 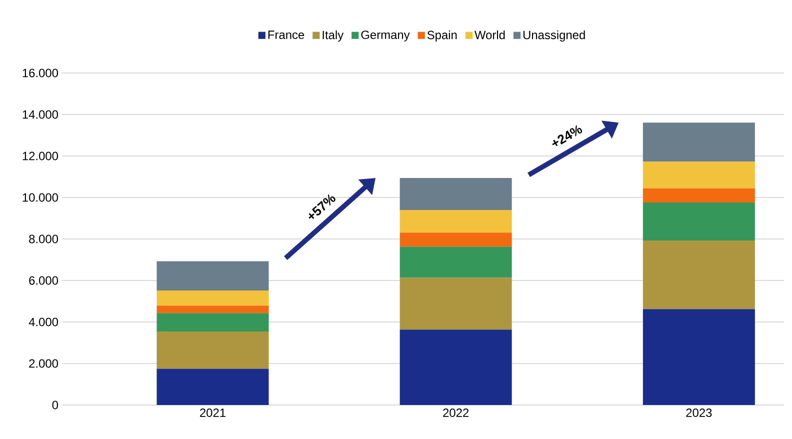 What do you see at coordinates (456, 412) in the screenshot?
I see `x-tick-label: 2022` at bounding box center [456, 412].